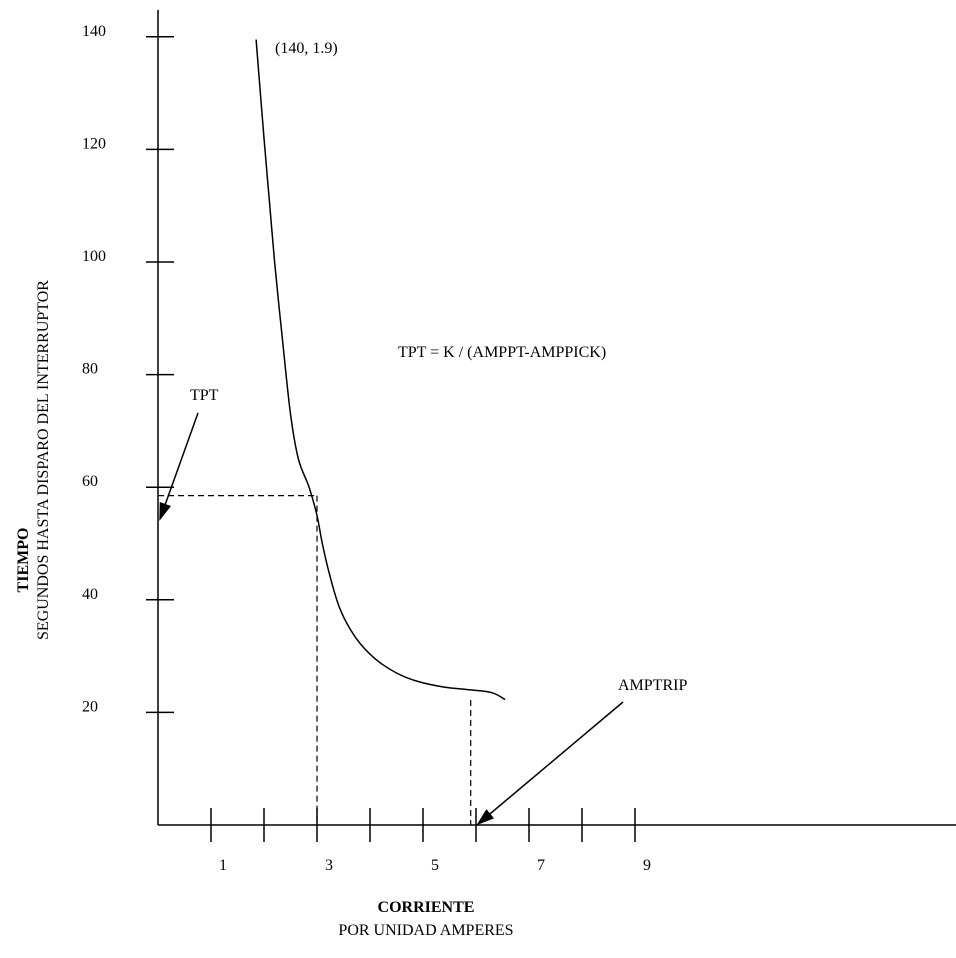  I want to click on y-tick-label-60: 60, so click(90, 481).